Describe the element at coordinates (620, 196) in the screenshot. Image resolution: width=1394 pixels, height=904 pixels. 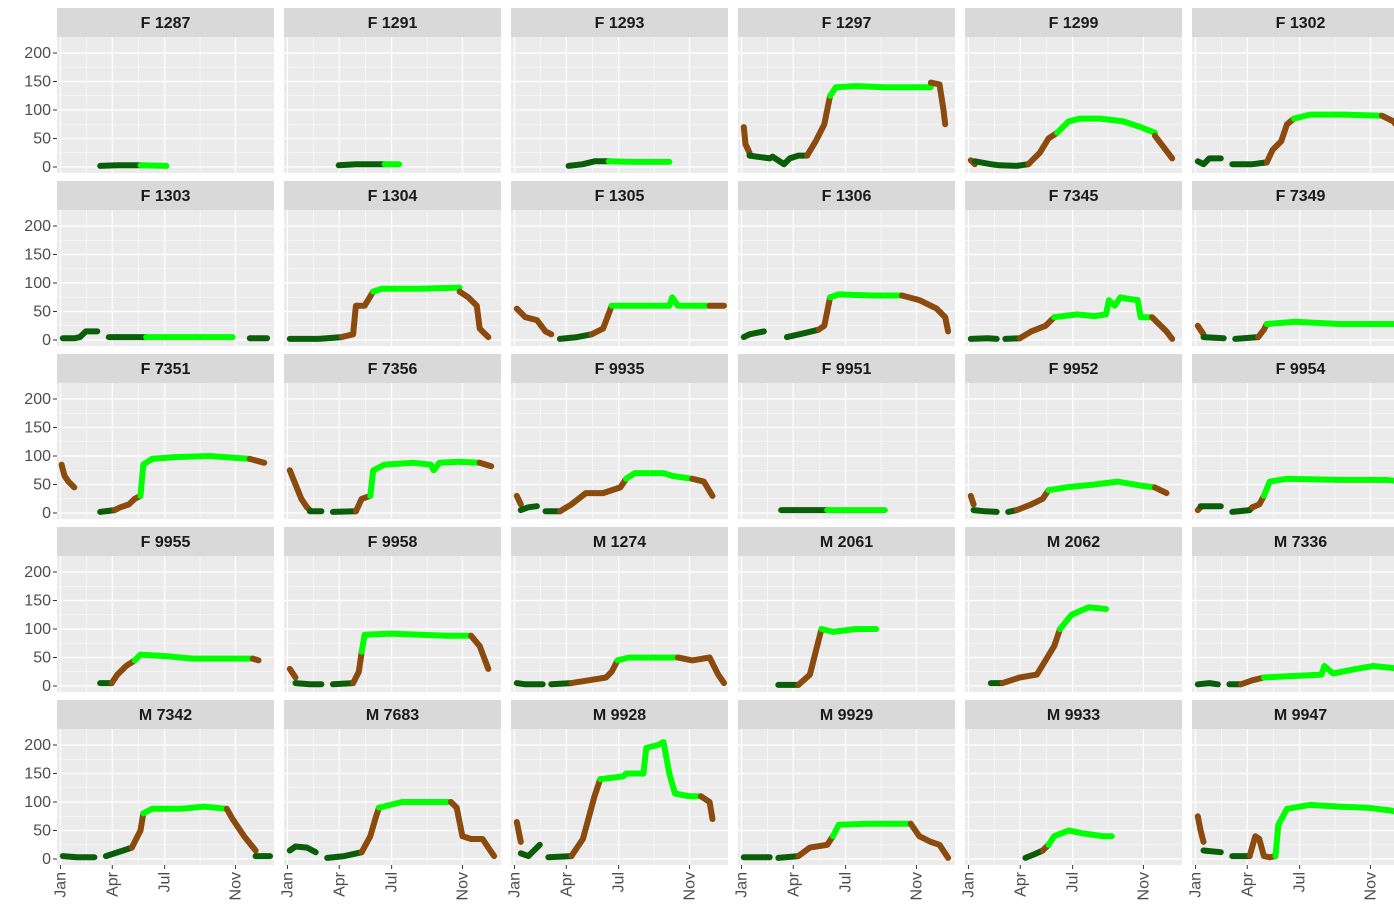
I see `facet-label: F 1305` at that location.